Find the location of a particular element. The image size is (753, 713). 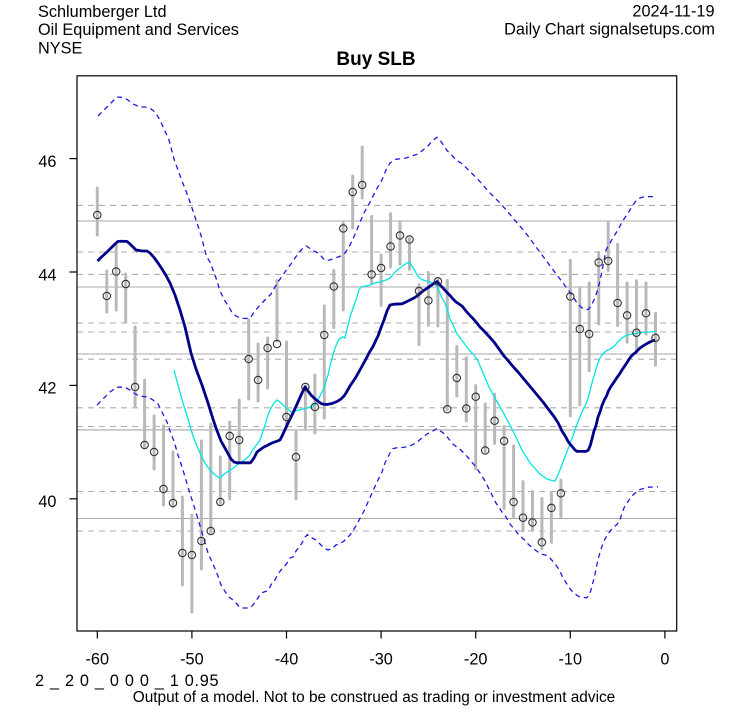

svg-text: 2 _ 2 0 _ 0 0 0 _ 1 0.95 is located at coordinates (127, 681).